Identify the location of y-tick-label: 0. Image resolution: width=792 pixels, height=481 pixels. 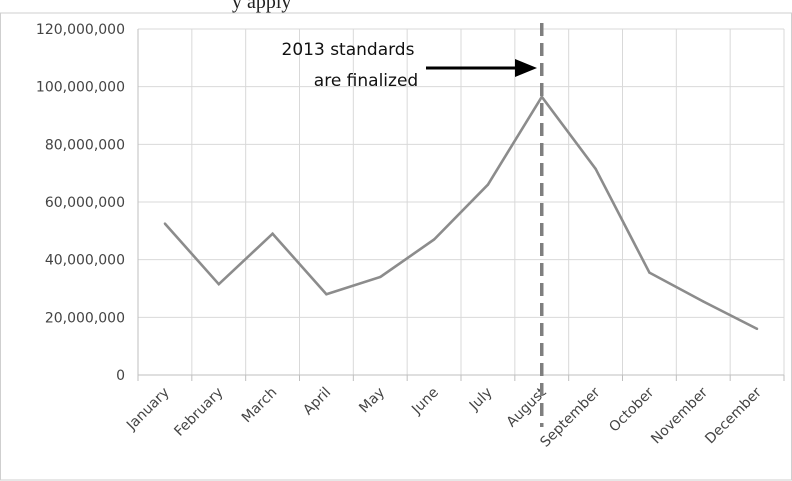
(120, 376).